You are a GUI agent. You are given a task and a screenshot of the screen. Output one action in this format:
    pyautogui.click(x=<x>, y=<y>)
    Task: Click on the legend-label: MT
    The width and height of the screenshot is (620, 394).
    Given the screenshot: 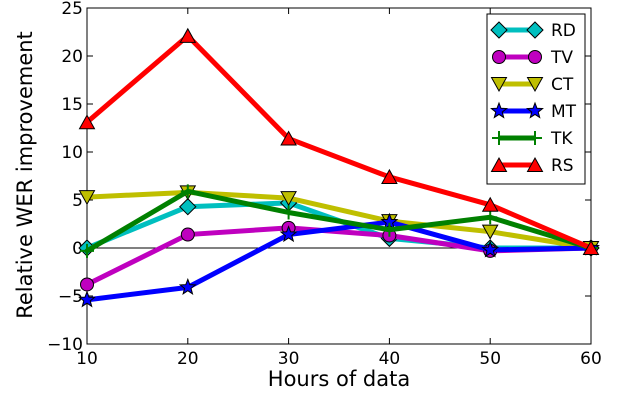 What is the action you would take?
    pyautogui.click(x=564, y=112)
    